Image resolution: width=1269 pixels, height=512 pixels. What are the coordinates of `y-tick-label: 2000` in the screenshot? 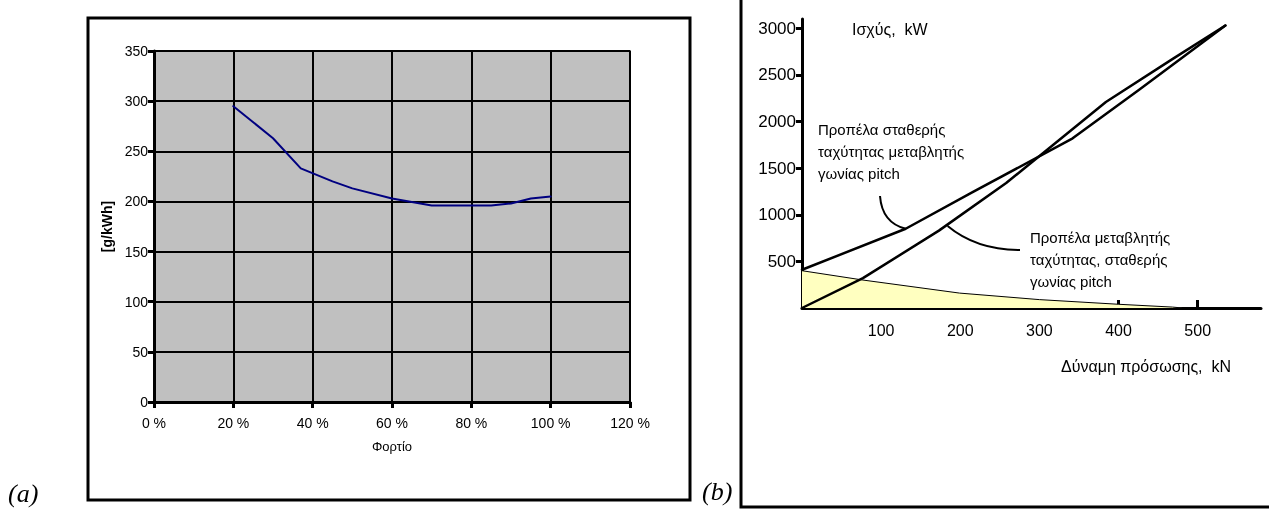 It's located at (777, 122).